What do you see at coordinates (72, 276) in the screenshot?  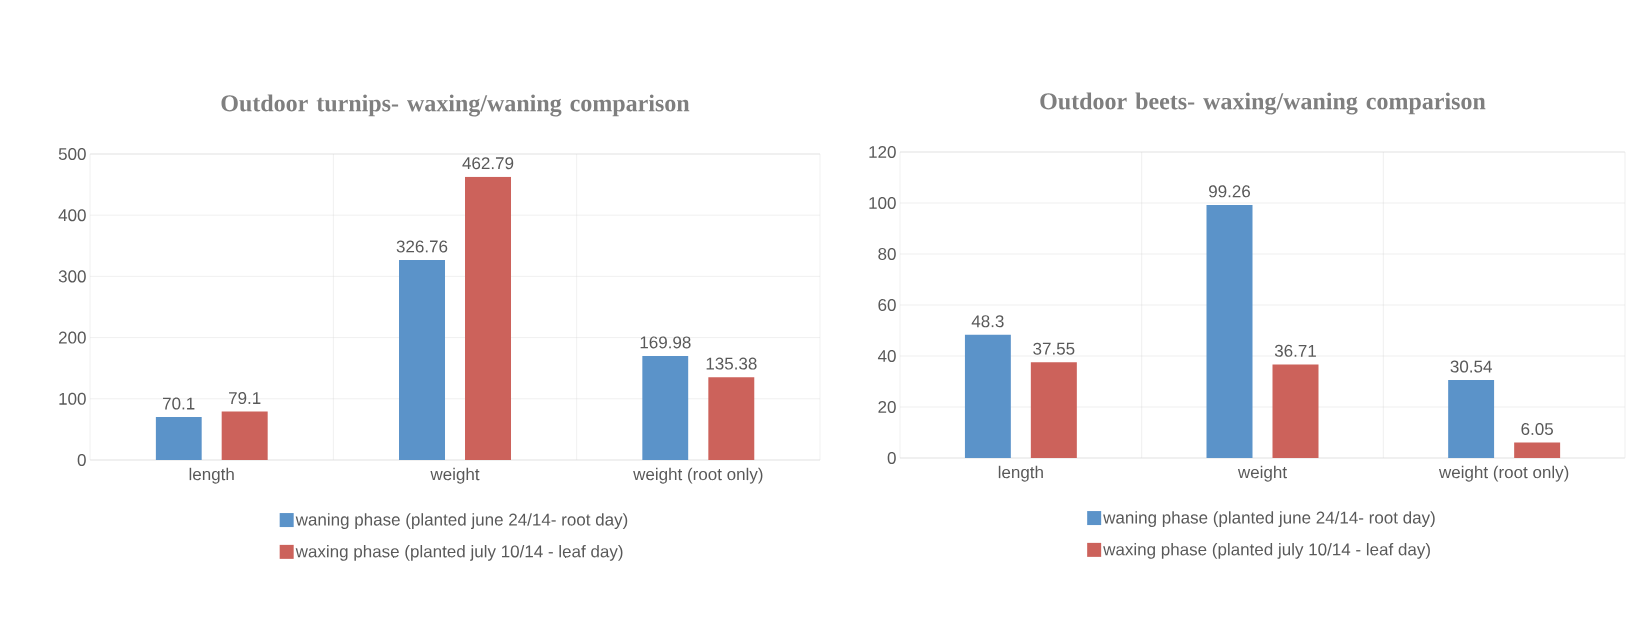 I see `y-tick-label: 300` at bounding box center [72, 276].